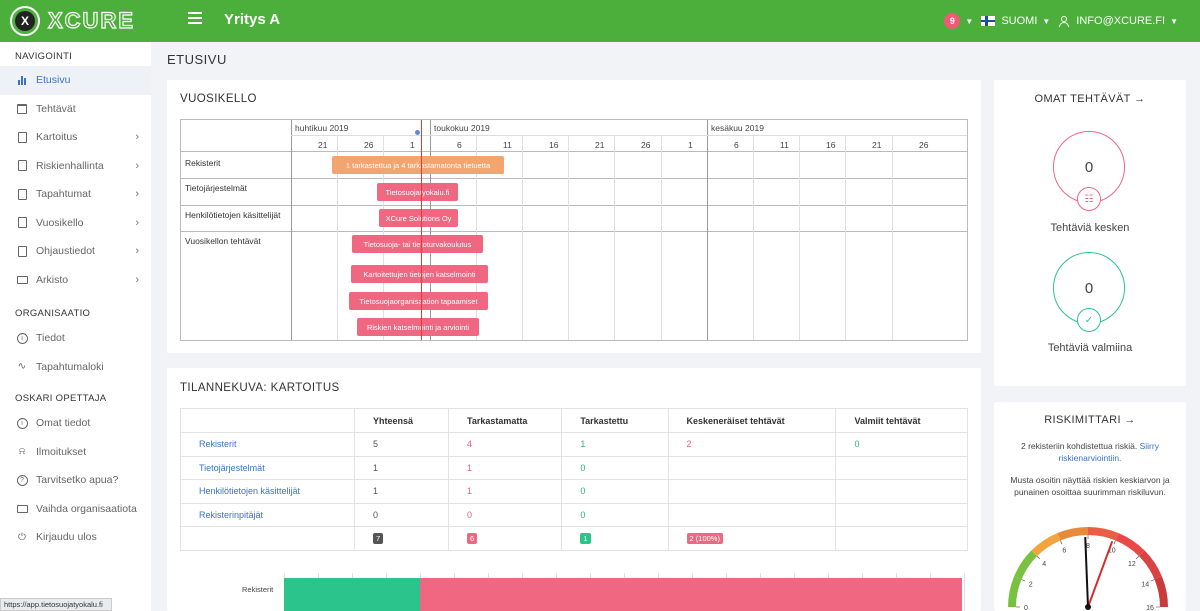 This screenshot has height=611, width=1200. Describe the element at coordinates (1031, 584) in the screenshot. I see `gauge-tick-label: 2` at that location.